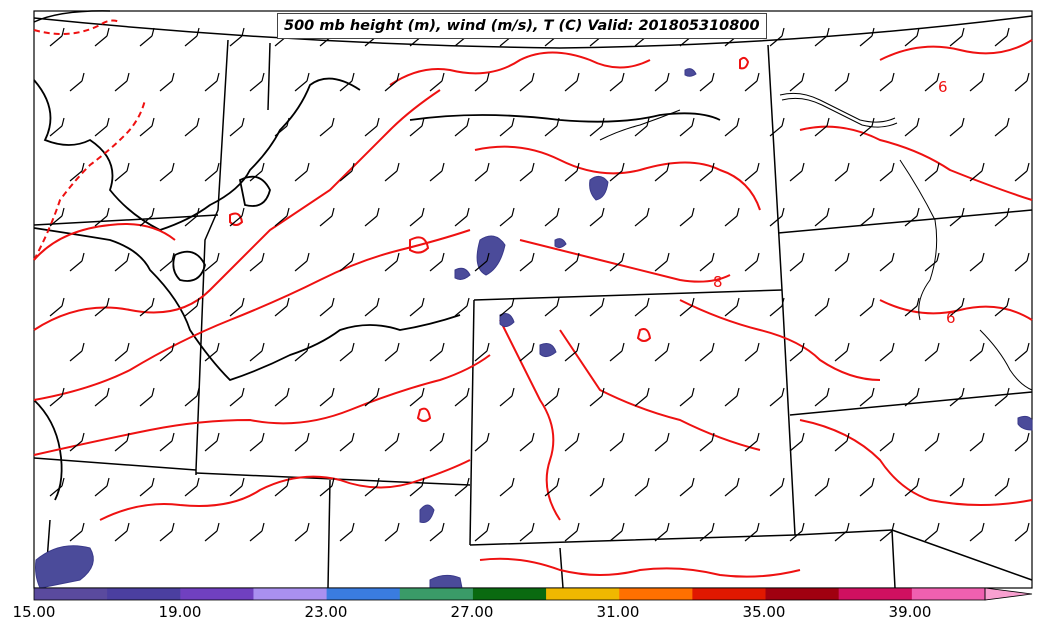 This screenshot has height=633, width=1041. I want to click on contour-label-6-right: 6, so click(951, 318).